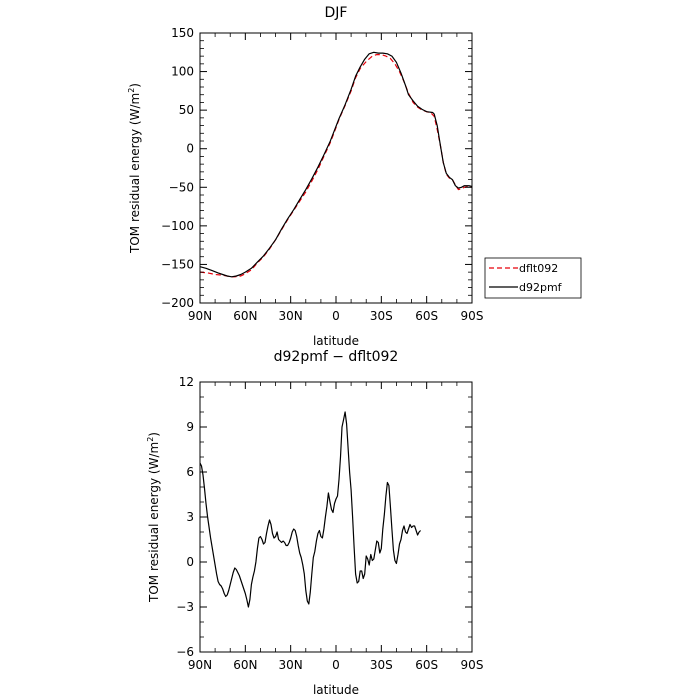 The image size is (700, 700). Describe the element at coordinates (131, 90) in the screenshot. I see `top-yaxis-label-sup: 2` at that location.